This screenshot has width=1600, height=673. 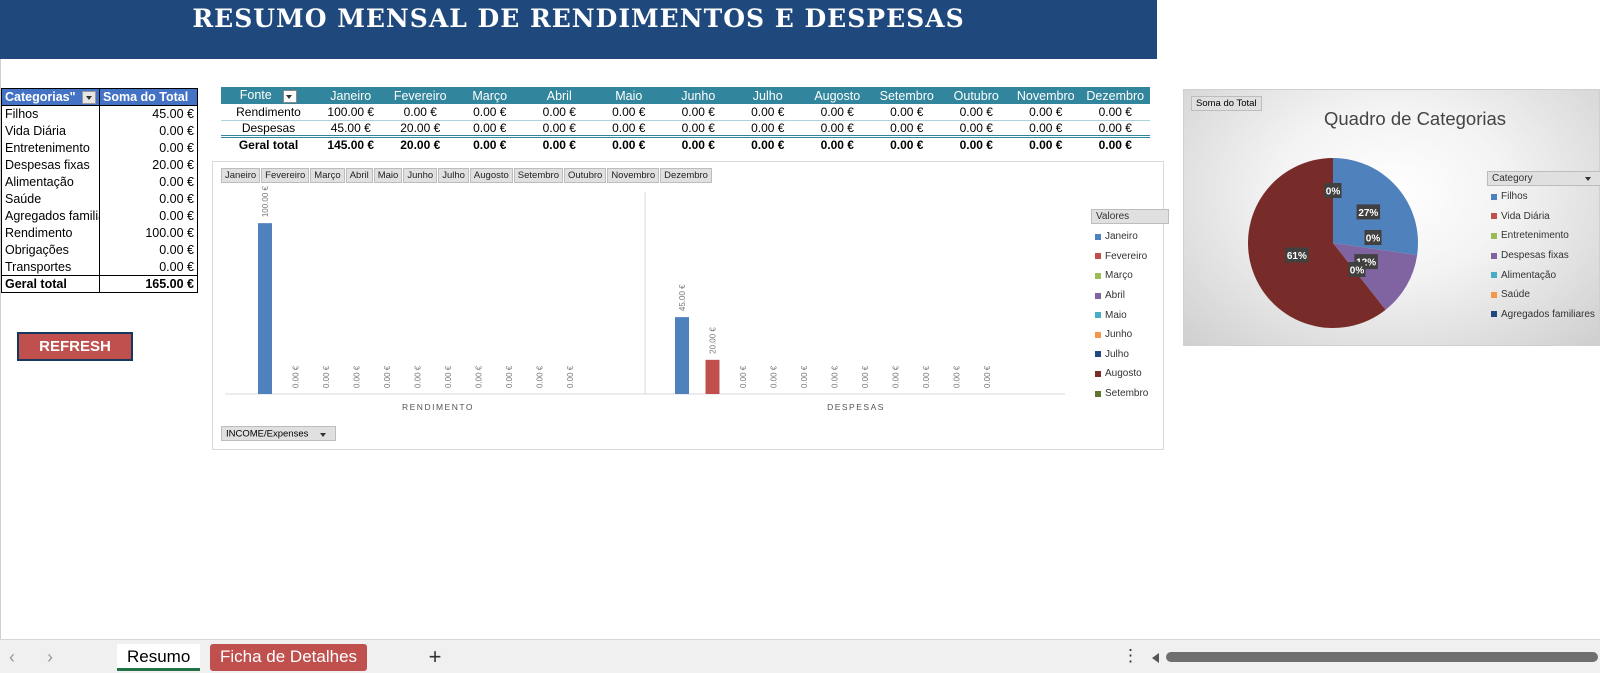 What do you see at coordinates (241, 175) in the screenshot?
I see `month-filter-button: Janeiro` at bounding box center [241, 175].